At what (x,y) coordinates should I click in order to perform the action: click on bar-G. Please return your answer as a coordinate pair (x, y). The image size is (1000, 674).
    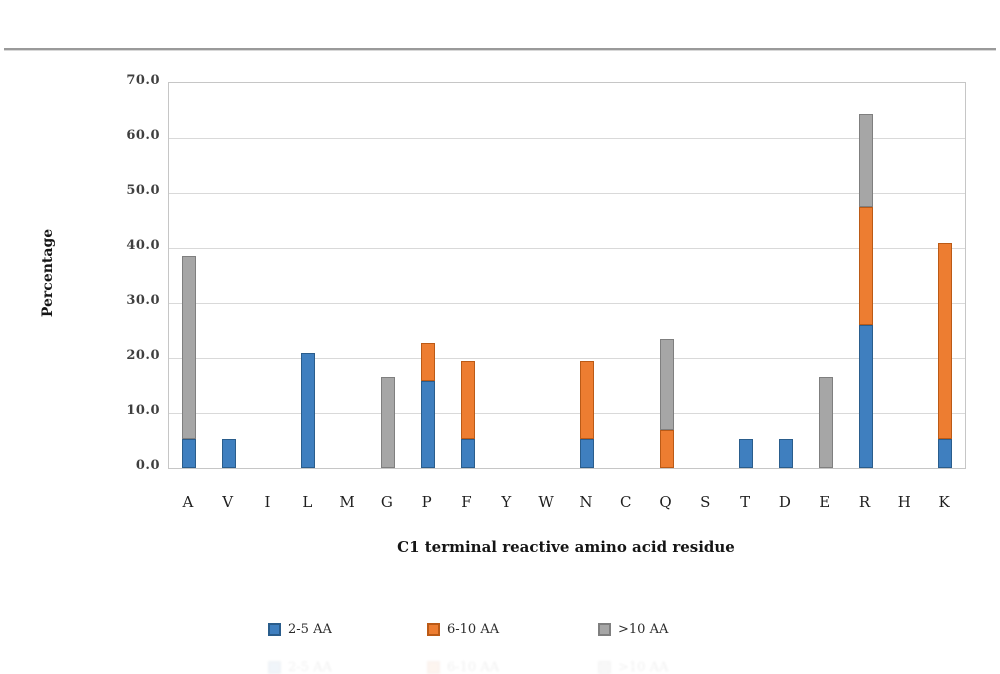
    Looking at the image, I should click on (387, 422).